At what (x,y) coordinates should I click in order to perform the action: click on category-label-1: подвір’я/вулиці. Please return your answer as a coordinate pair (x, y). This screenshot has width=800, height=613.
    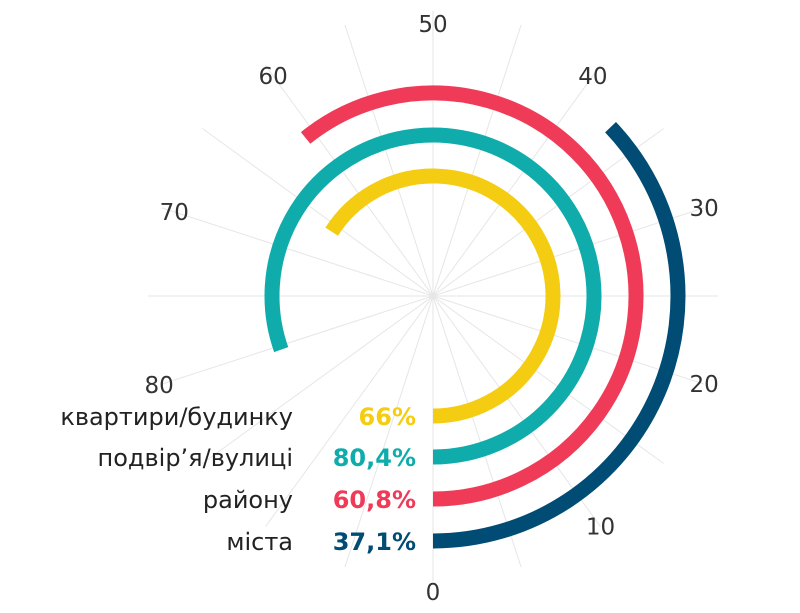
    Looking at the image, I should click on (195, 458).